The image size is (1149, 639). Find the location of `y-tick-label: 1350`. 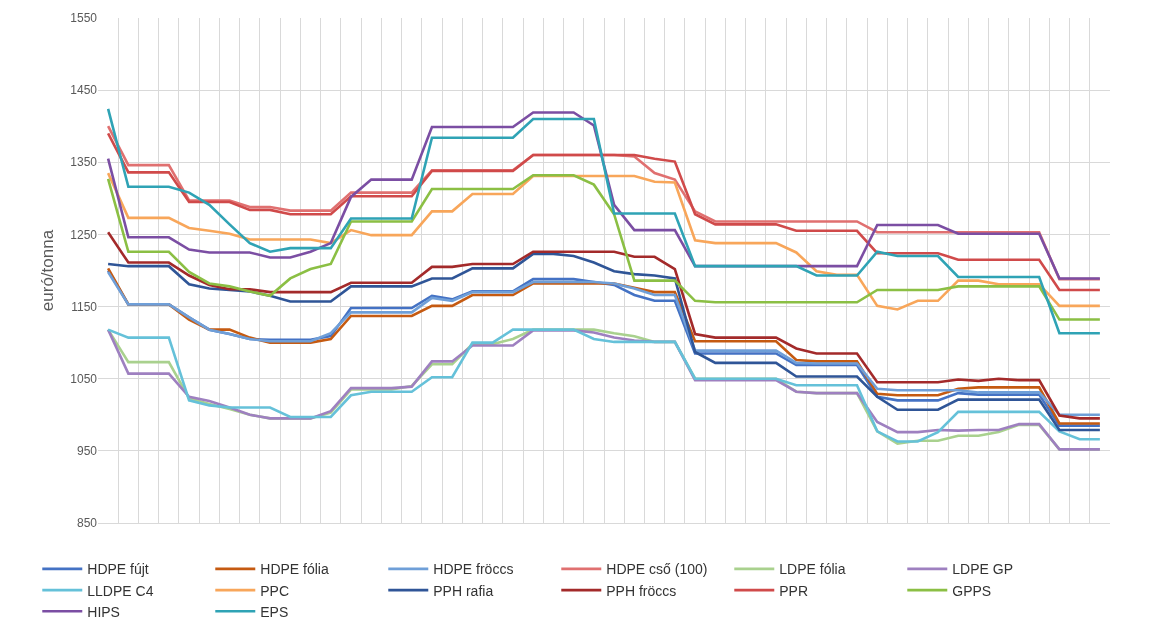

y-tick-label: 1350 is located at coordinates (84, 162).